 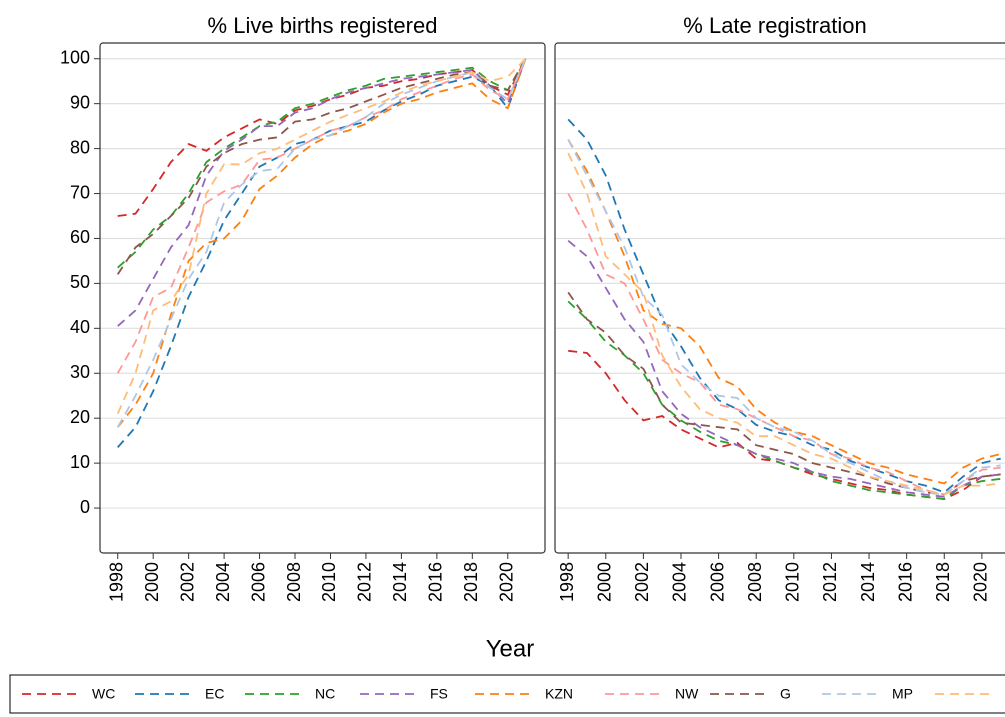 What do you see at coordinates (687, 694) in the screenshot?
I see `legend-label: NW` at bounding box center [687, 694].